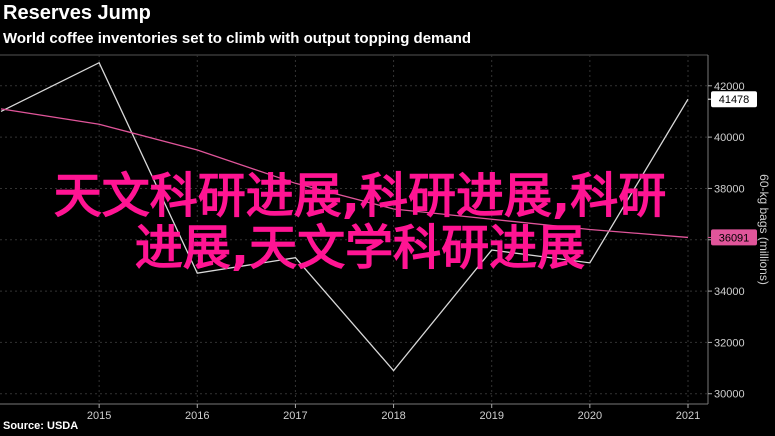 The height and width of the screenshot is (436, 775). Describe the element at coordinates (729, 292) in the screenshot. I see `y-tick-label: 34000` at that location.